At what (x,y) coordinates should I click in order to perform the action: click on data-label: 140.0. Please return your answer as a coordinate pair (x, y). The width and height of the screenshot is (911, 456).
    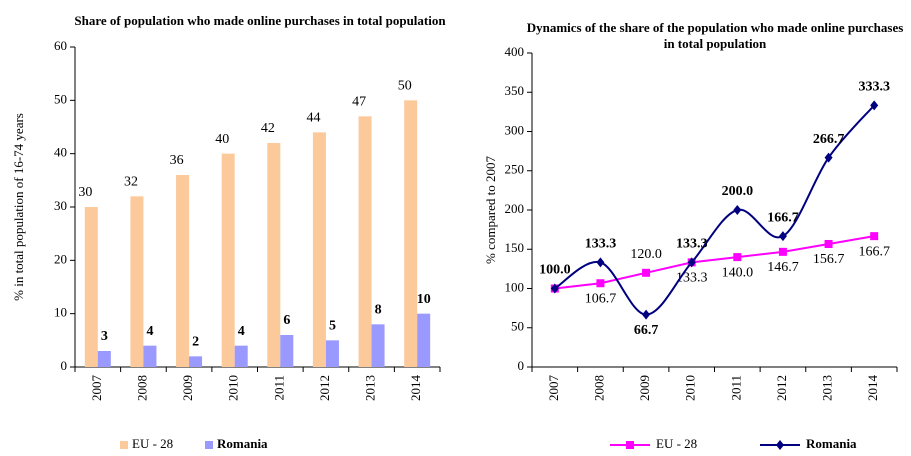
    Looking at the image, I should click on (738, 272).